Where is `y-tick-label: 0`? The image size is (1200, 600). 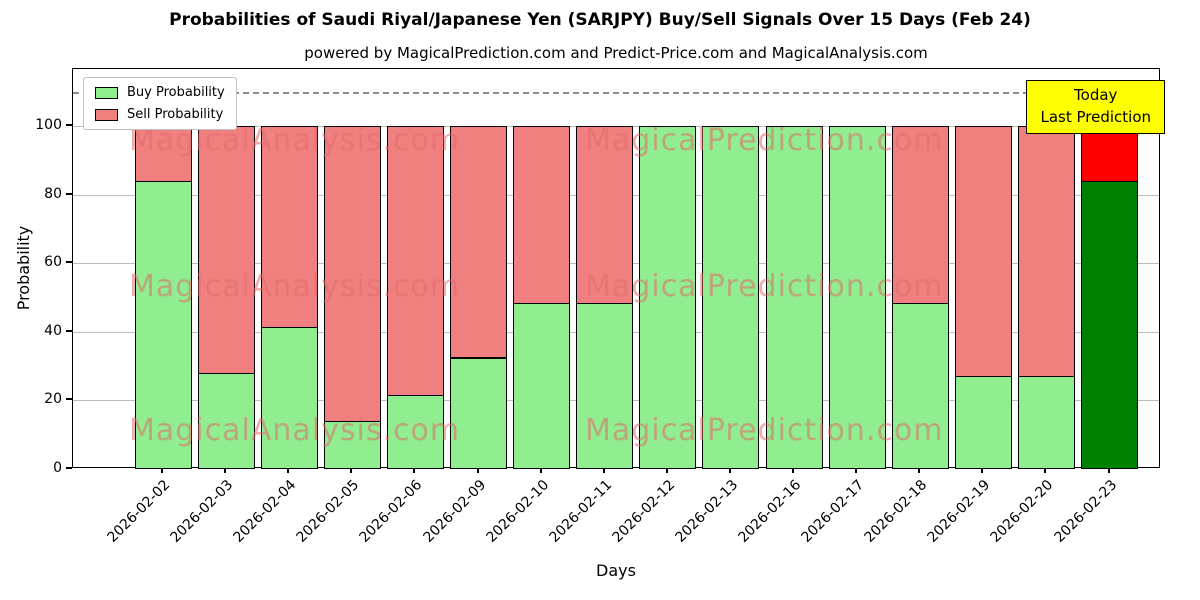 y-tick-label: 0 is located at coordinates (57, 468).